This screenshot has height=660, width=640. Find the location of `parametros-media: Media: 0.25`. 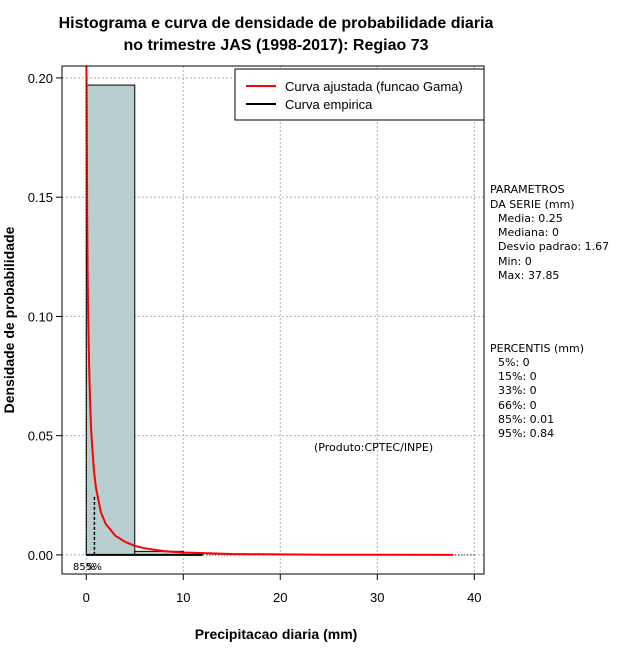

parametros-media: Media: 0.25 is located at coordinates (530, 218).